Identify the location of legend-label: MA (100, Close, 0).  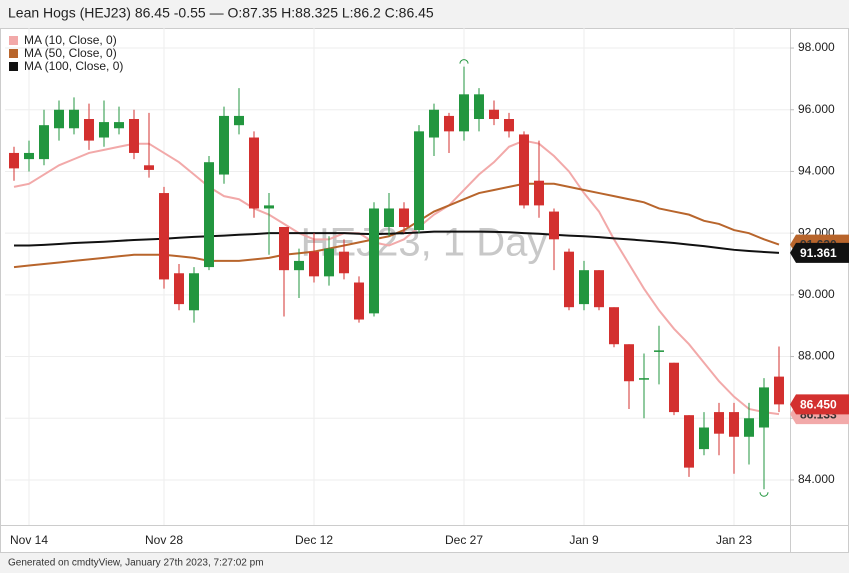
(73, 66).